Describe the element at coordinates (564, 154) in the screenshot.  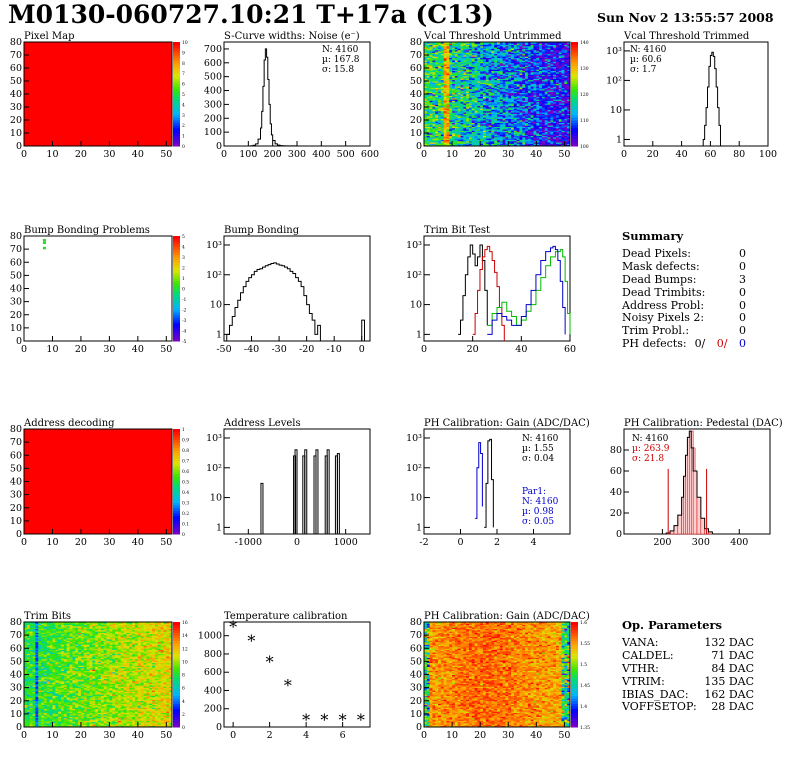
I see `x-tick-label: 50` at that location.